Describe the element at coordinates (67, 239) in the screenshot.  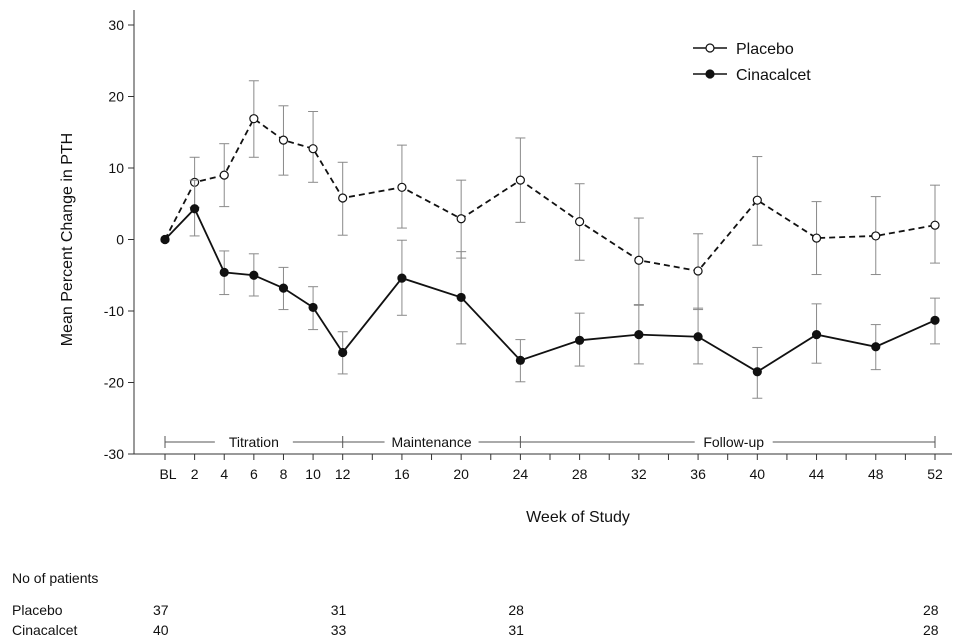
I see `y-axis-label: Mean Percent Change in PTH` at that location.